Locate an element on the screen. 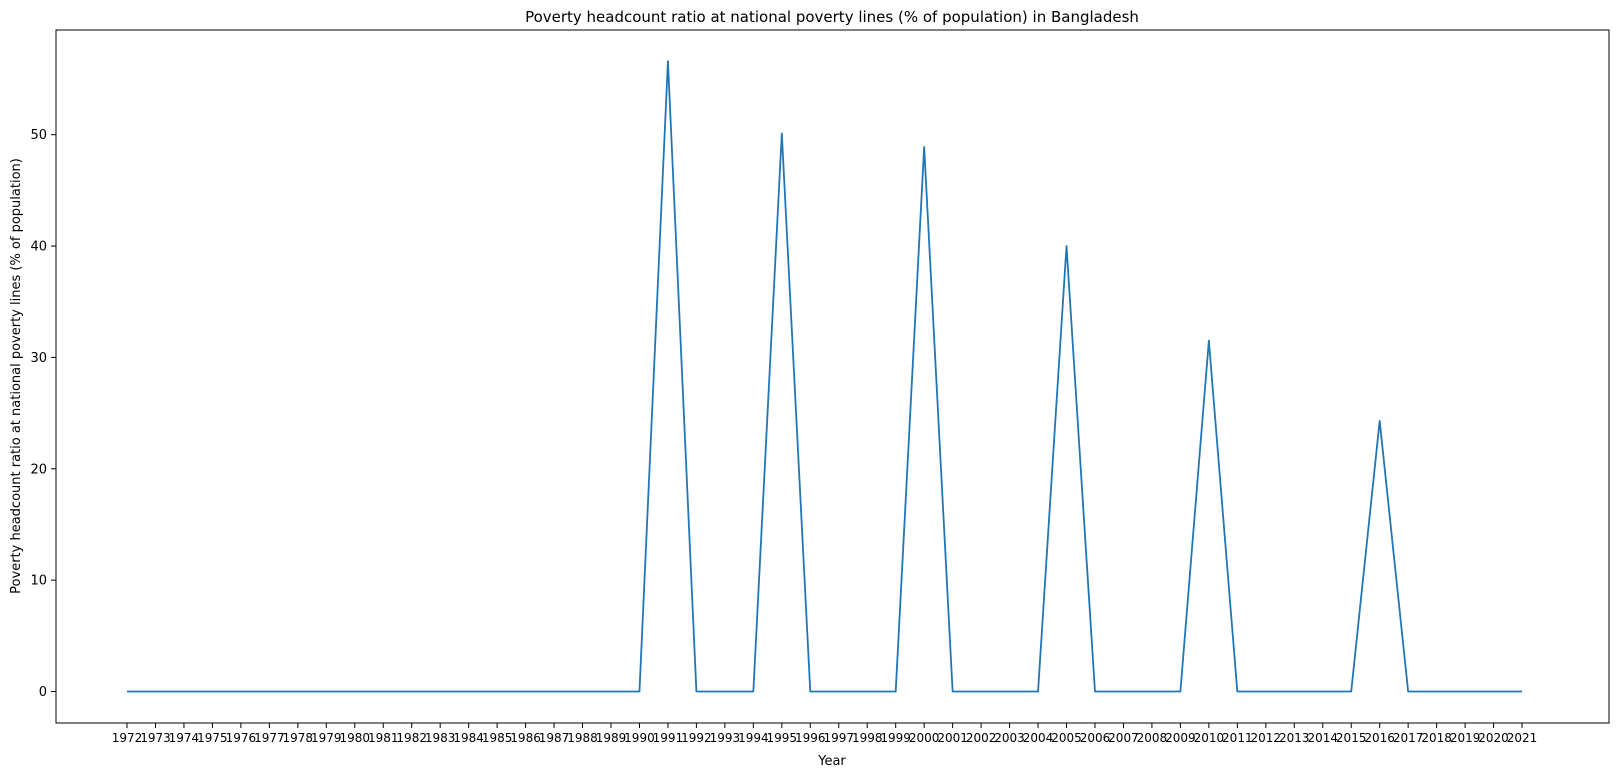  x-tick-label: 2005 is located at coordinates (1066, 738).